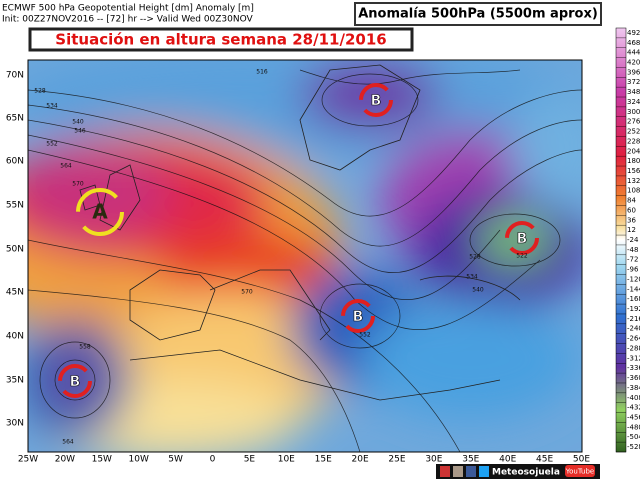 The image size is (640, 484). What do you see at coordinates (80, 131) in the screenshot?
I see `contour-label: 546` at bounding box center [80, 131].